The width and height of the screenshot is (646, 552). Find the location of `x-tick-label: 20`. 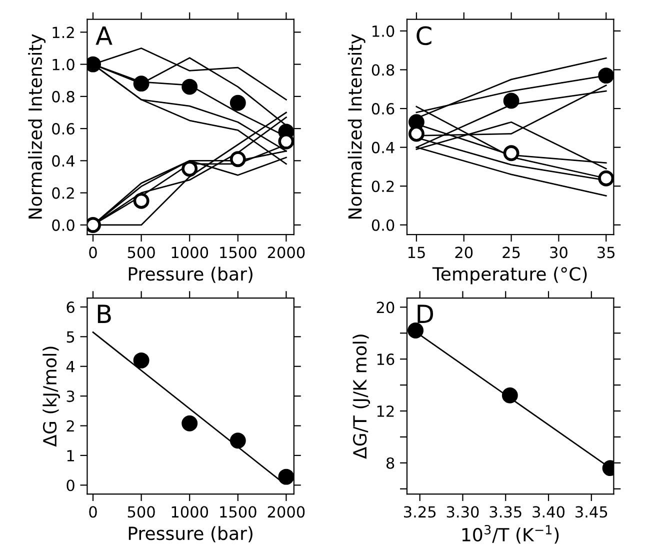

x-tick-label: 20 is located at coordinates (464, 252).